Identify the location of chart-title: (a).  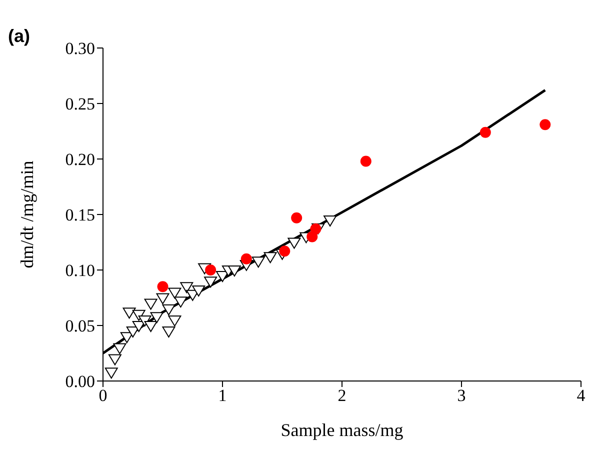
(19, 36).